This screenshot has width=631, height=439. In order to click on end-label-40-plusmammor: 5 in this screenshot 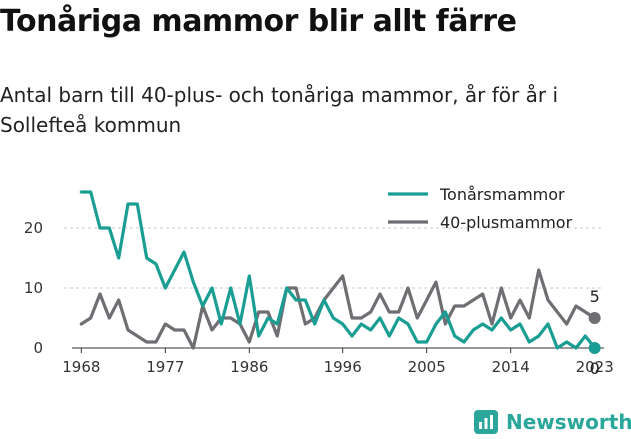, I will do `click(595, 296)`.